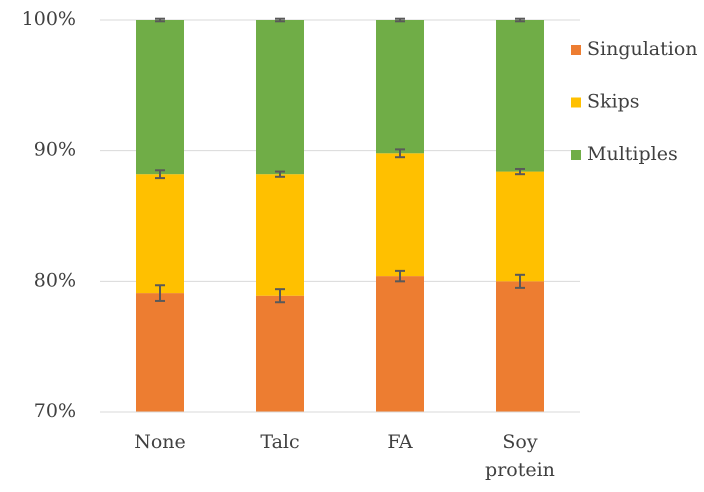 This screenshot has height=492, width=704. Describe the element at coordinates (520, 456) in the screenshot. I see `x-tick-label: Soy protein` at that location.